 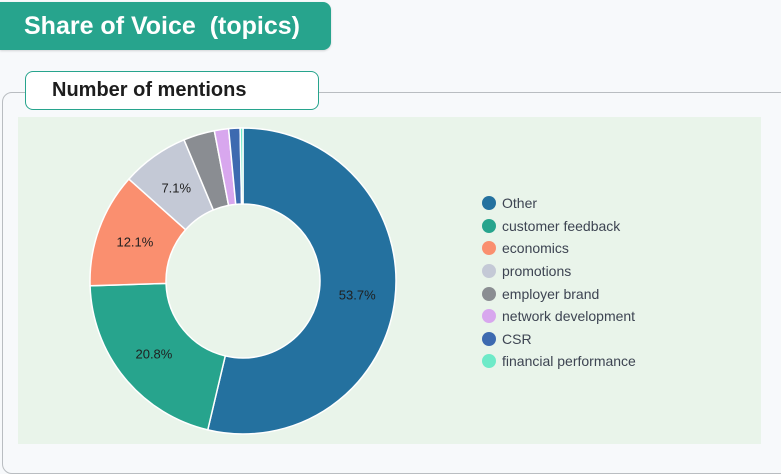 What do you see at coordinates (176, 187) in the screenshot?
I see `slice-value-label: 7.1%` at bounding box center [176, 187].